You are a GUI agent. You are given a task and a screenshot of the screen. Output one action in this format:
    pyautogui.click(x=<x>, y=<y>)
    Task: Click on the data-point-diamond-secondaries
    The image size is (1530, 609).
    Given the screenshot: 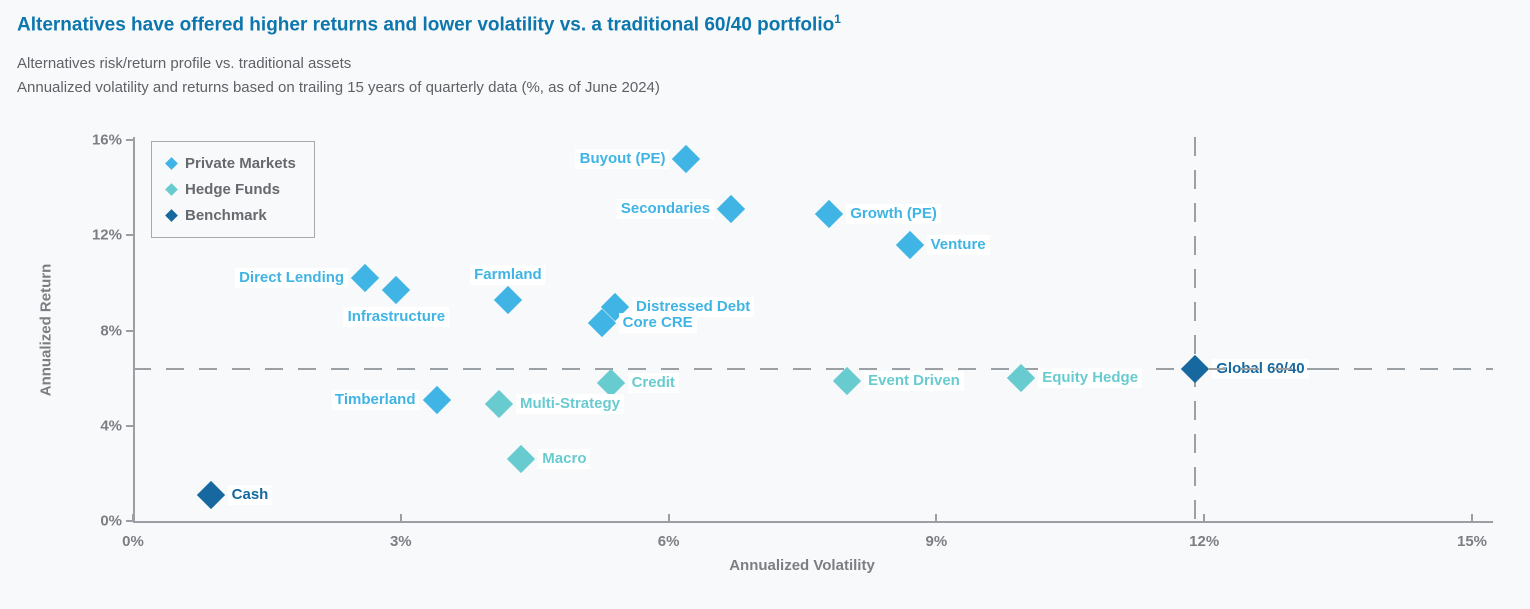 What is the action you would take?
    pyautogui.click(x=731, y=209)
    